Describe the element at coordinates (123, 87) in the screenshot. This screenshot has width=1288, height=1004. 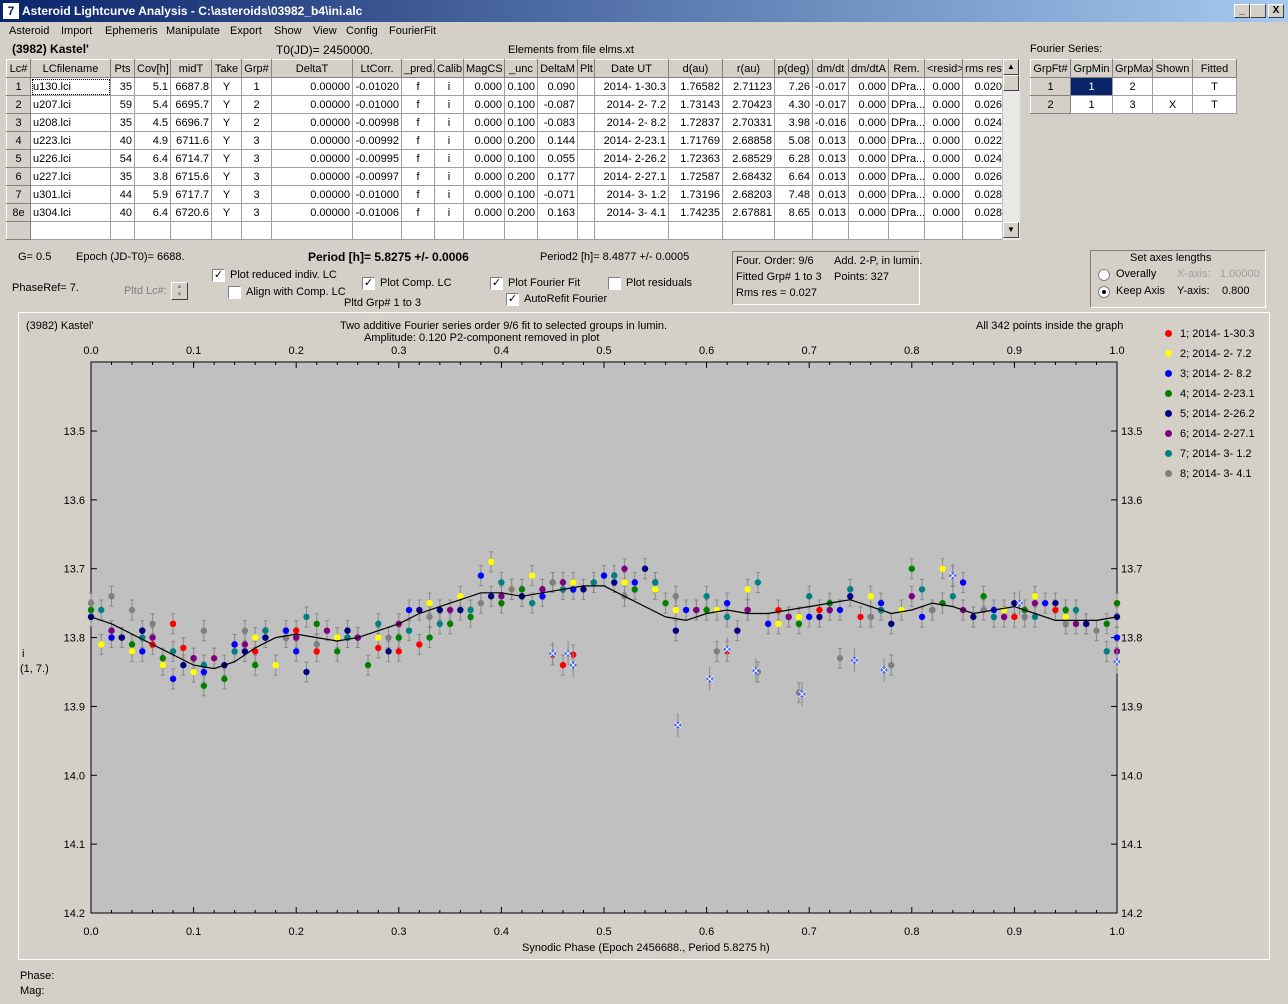
I see `table-cell: 35` at that location.